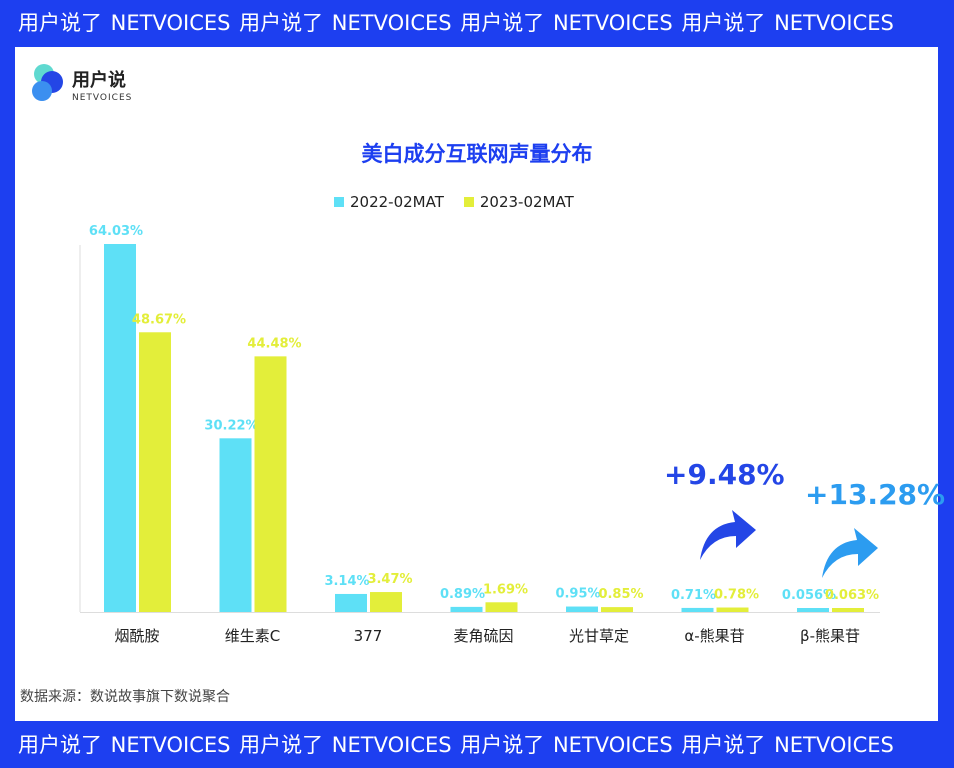 This screenshot has height=768, width=954. Describe the element at coordinates (809, 595) in the screenshot. I see `data-label: 0.056%` at that location.